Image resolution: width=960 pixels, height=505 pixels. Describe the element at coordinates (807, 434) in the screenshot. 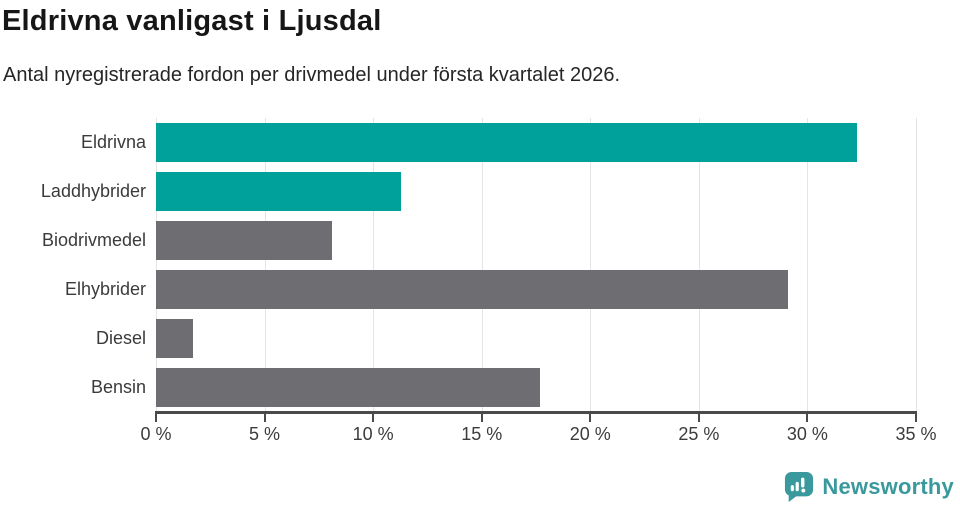

I see `x-tick-label-30: 30 %` at that location.